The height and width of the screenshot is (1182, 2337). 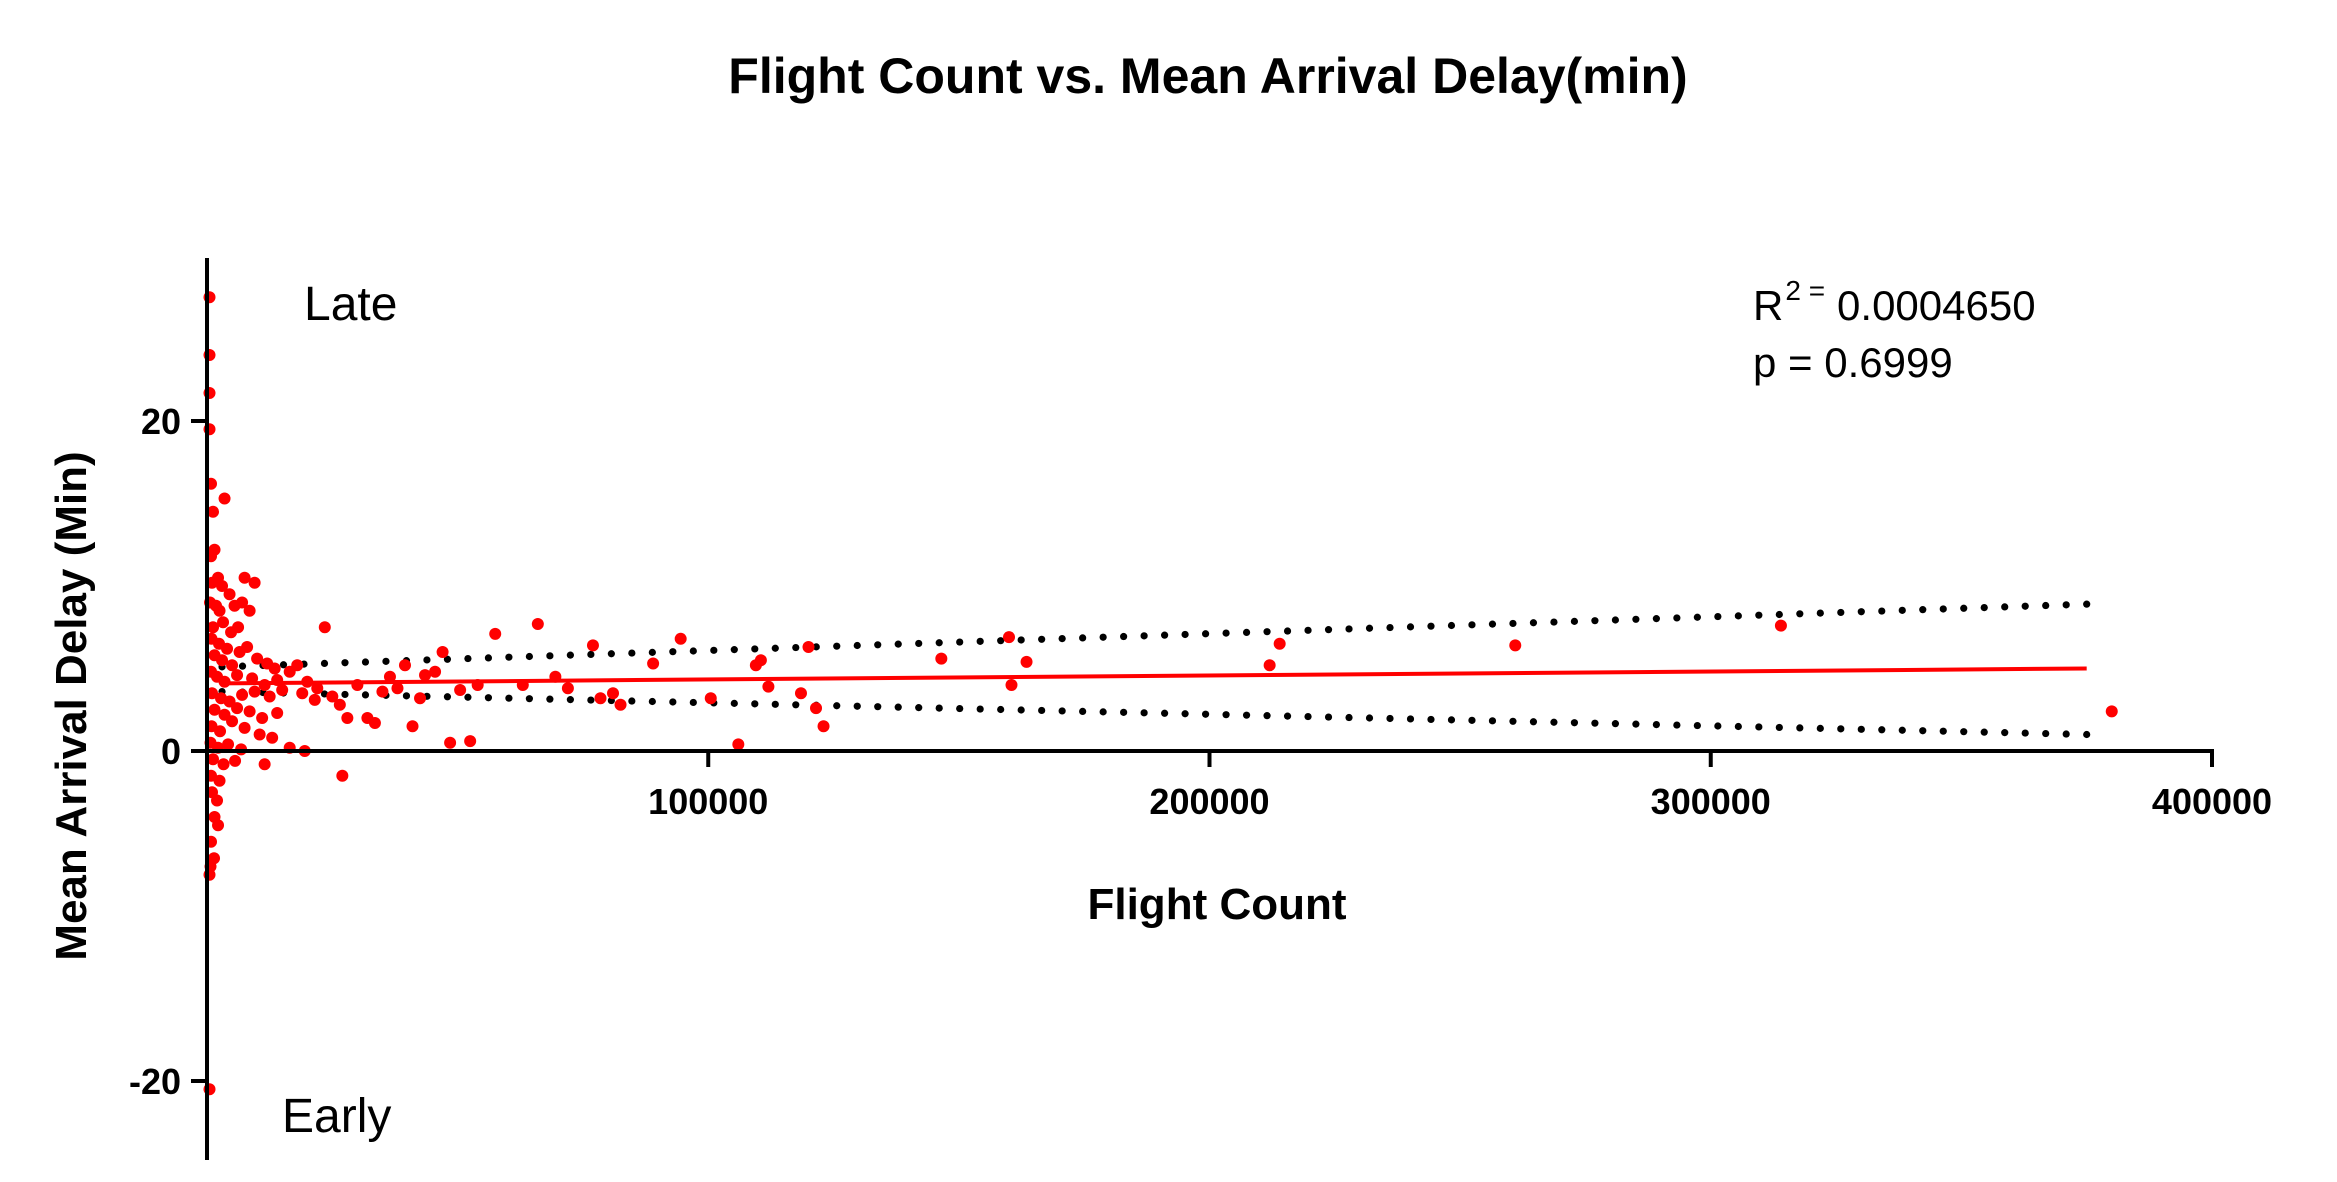 What do you see at coordinates (161, 421) in the screenshot?
I see `y-tick-label: 20` at bounding box center [161, 421].